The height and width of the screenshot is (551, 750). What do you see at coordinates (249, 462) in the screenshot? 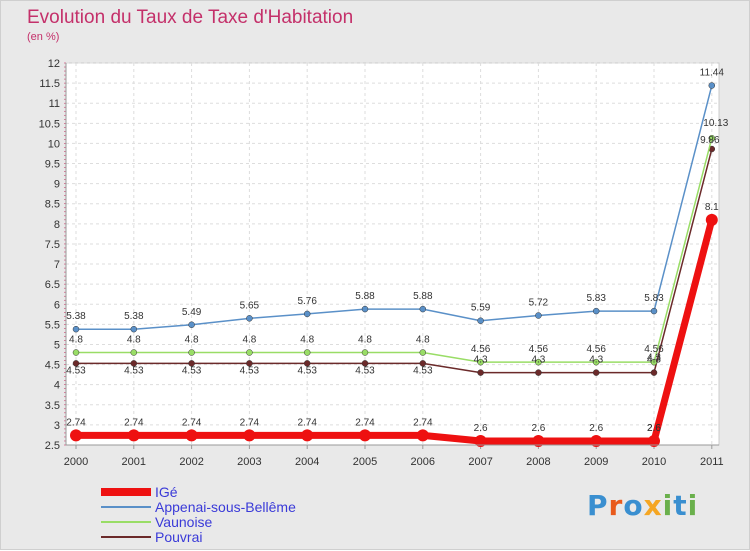
I see `x-tick-label: 2003` at bounding box center [249, 462].